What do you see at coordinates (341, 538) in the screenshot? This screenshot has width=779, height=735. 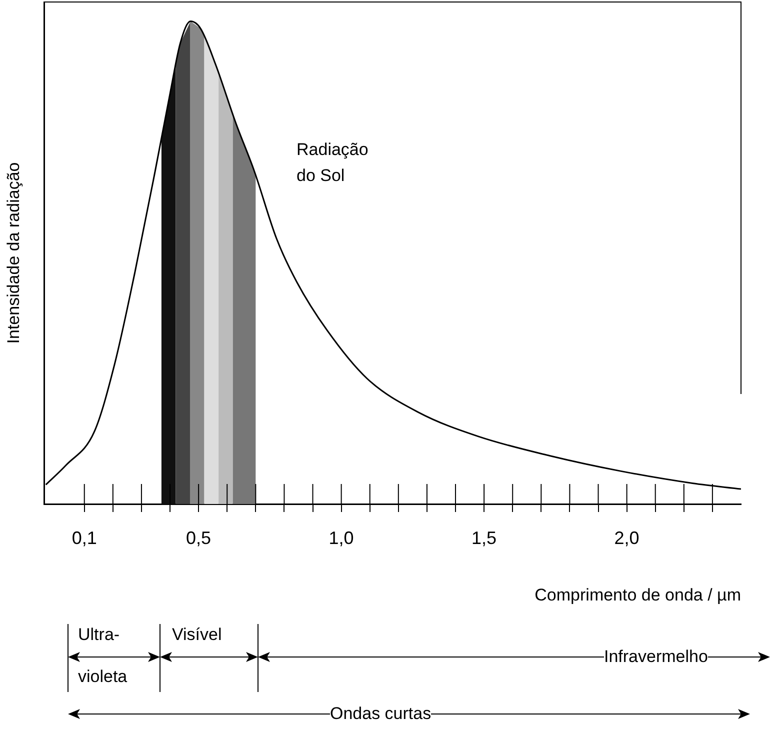 I see `x-tick-label: 1,0` at bounding box center [341, 538].